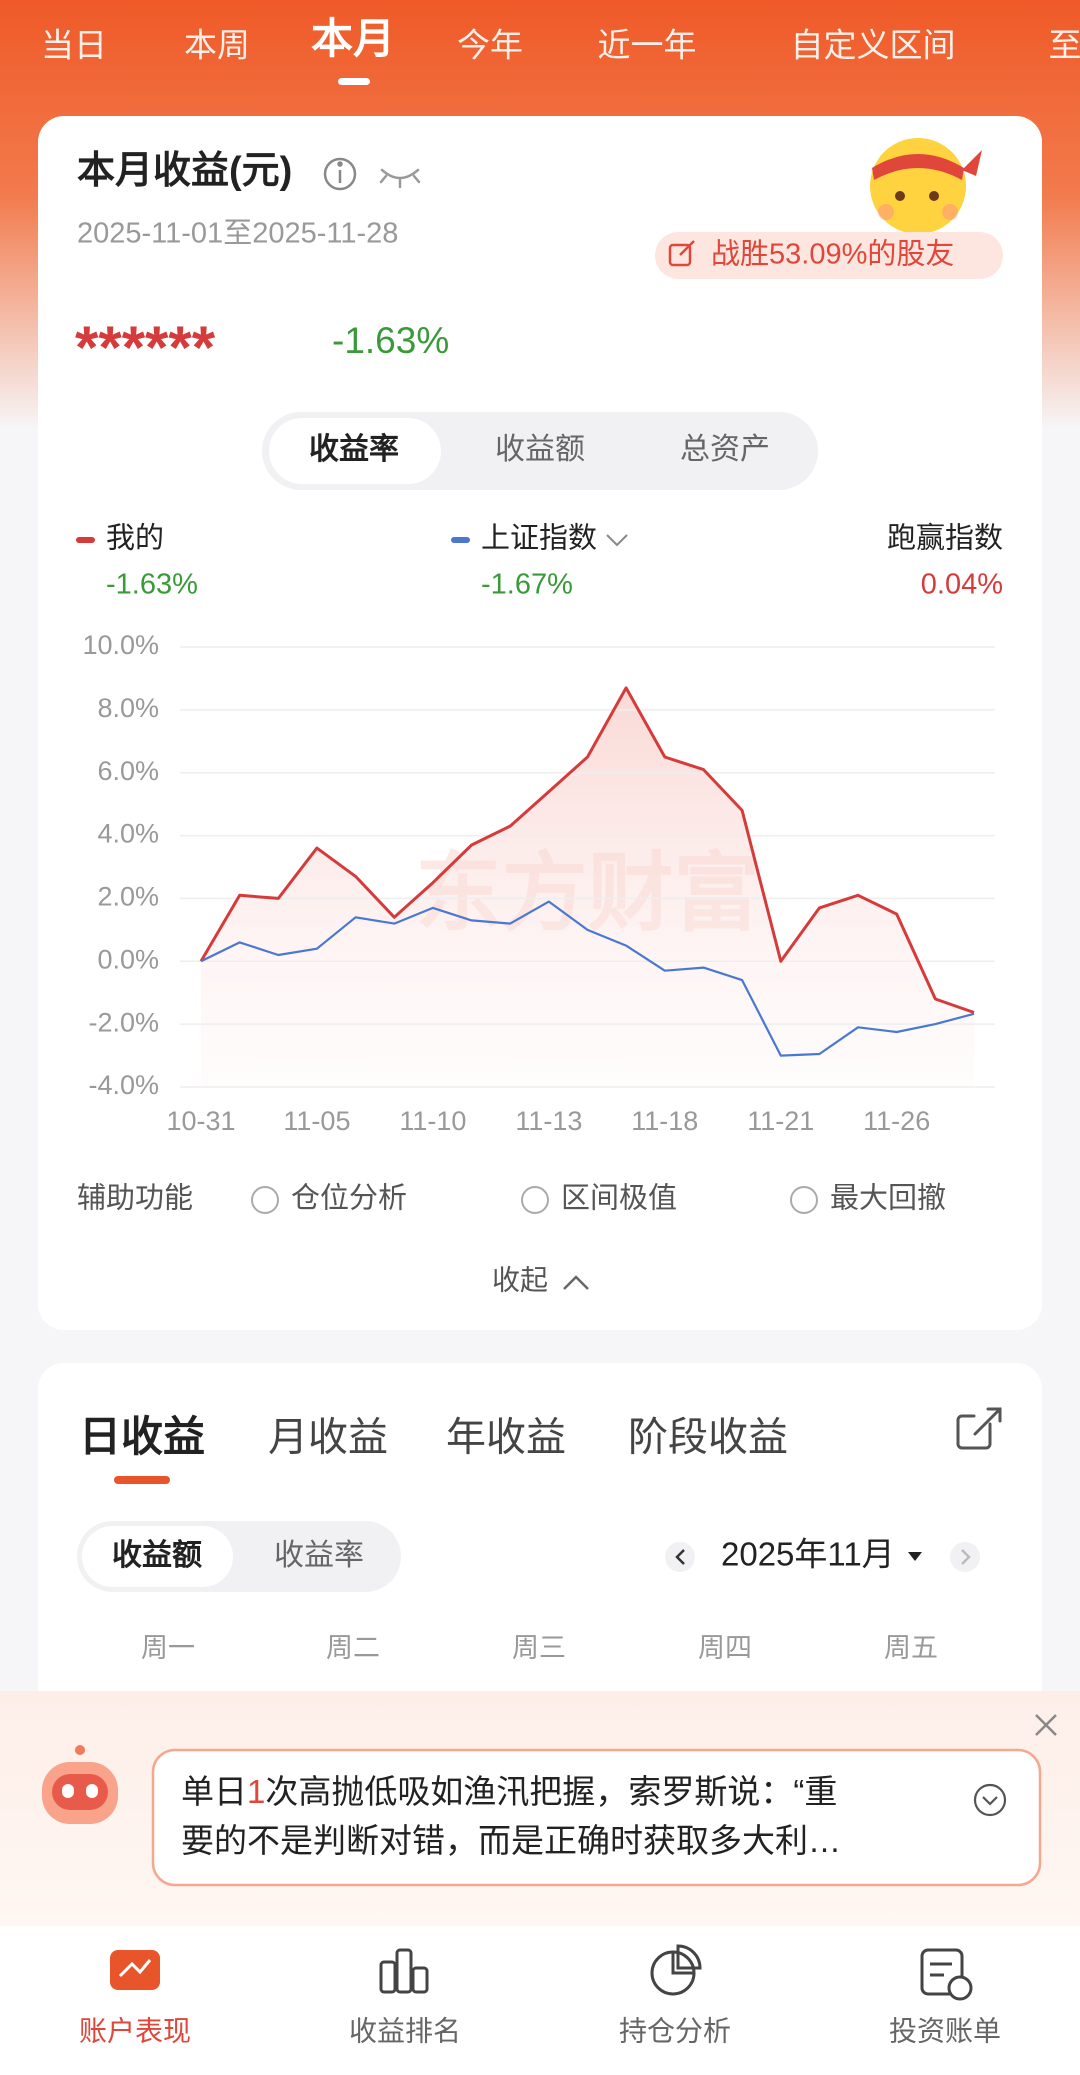  I want to click on share-icon, so click(979, 1428).